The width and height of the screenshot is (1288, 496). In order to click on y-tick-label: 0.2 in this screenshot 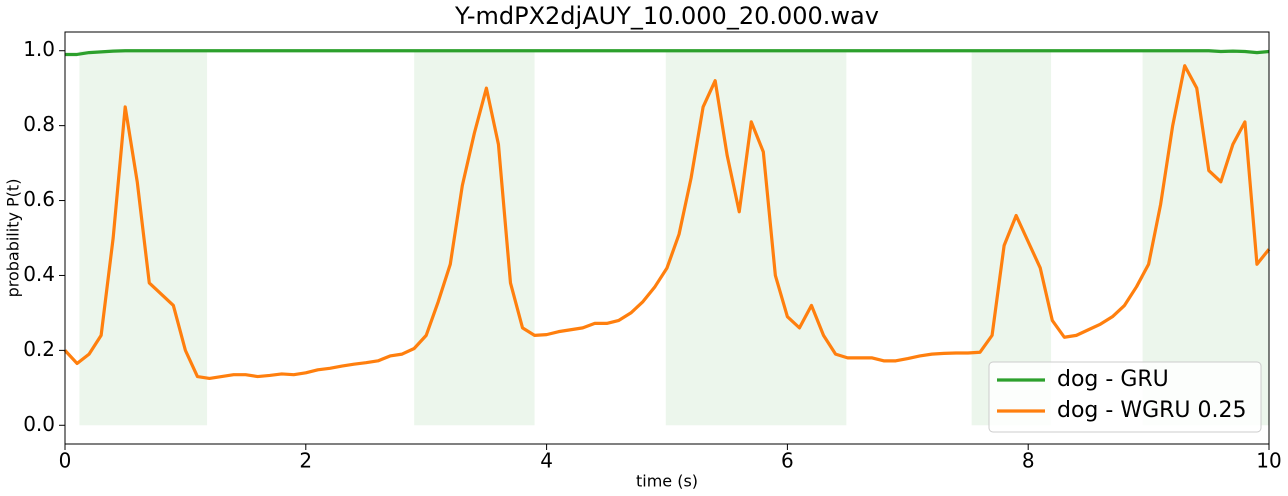, I will do `click(39, 349)`.